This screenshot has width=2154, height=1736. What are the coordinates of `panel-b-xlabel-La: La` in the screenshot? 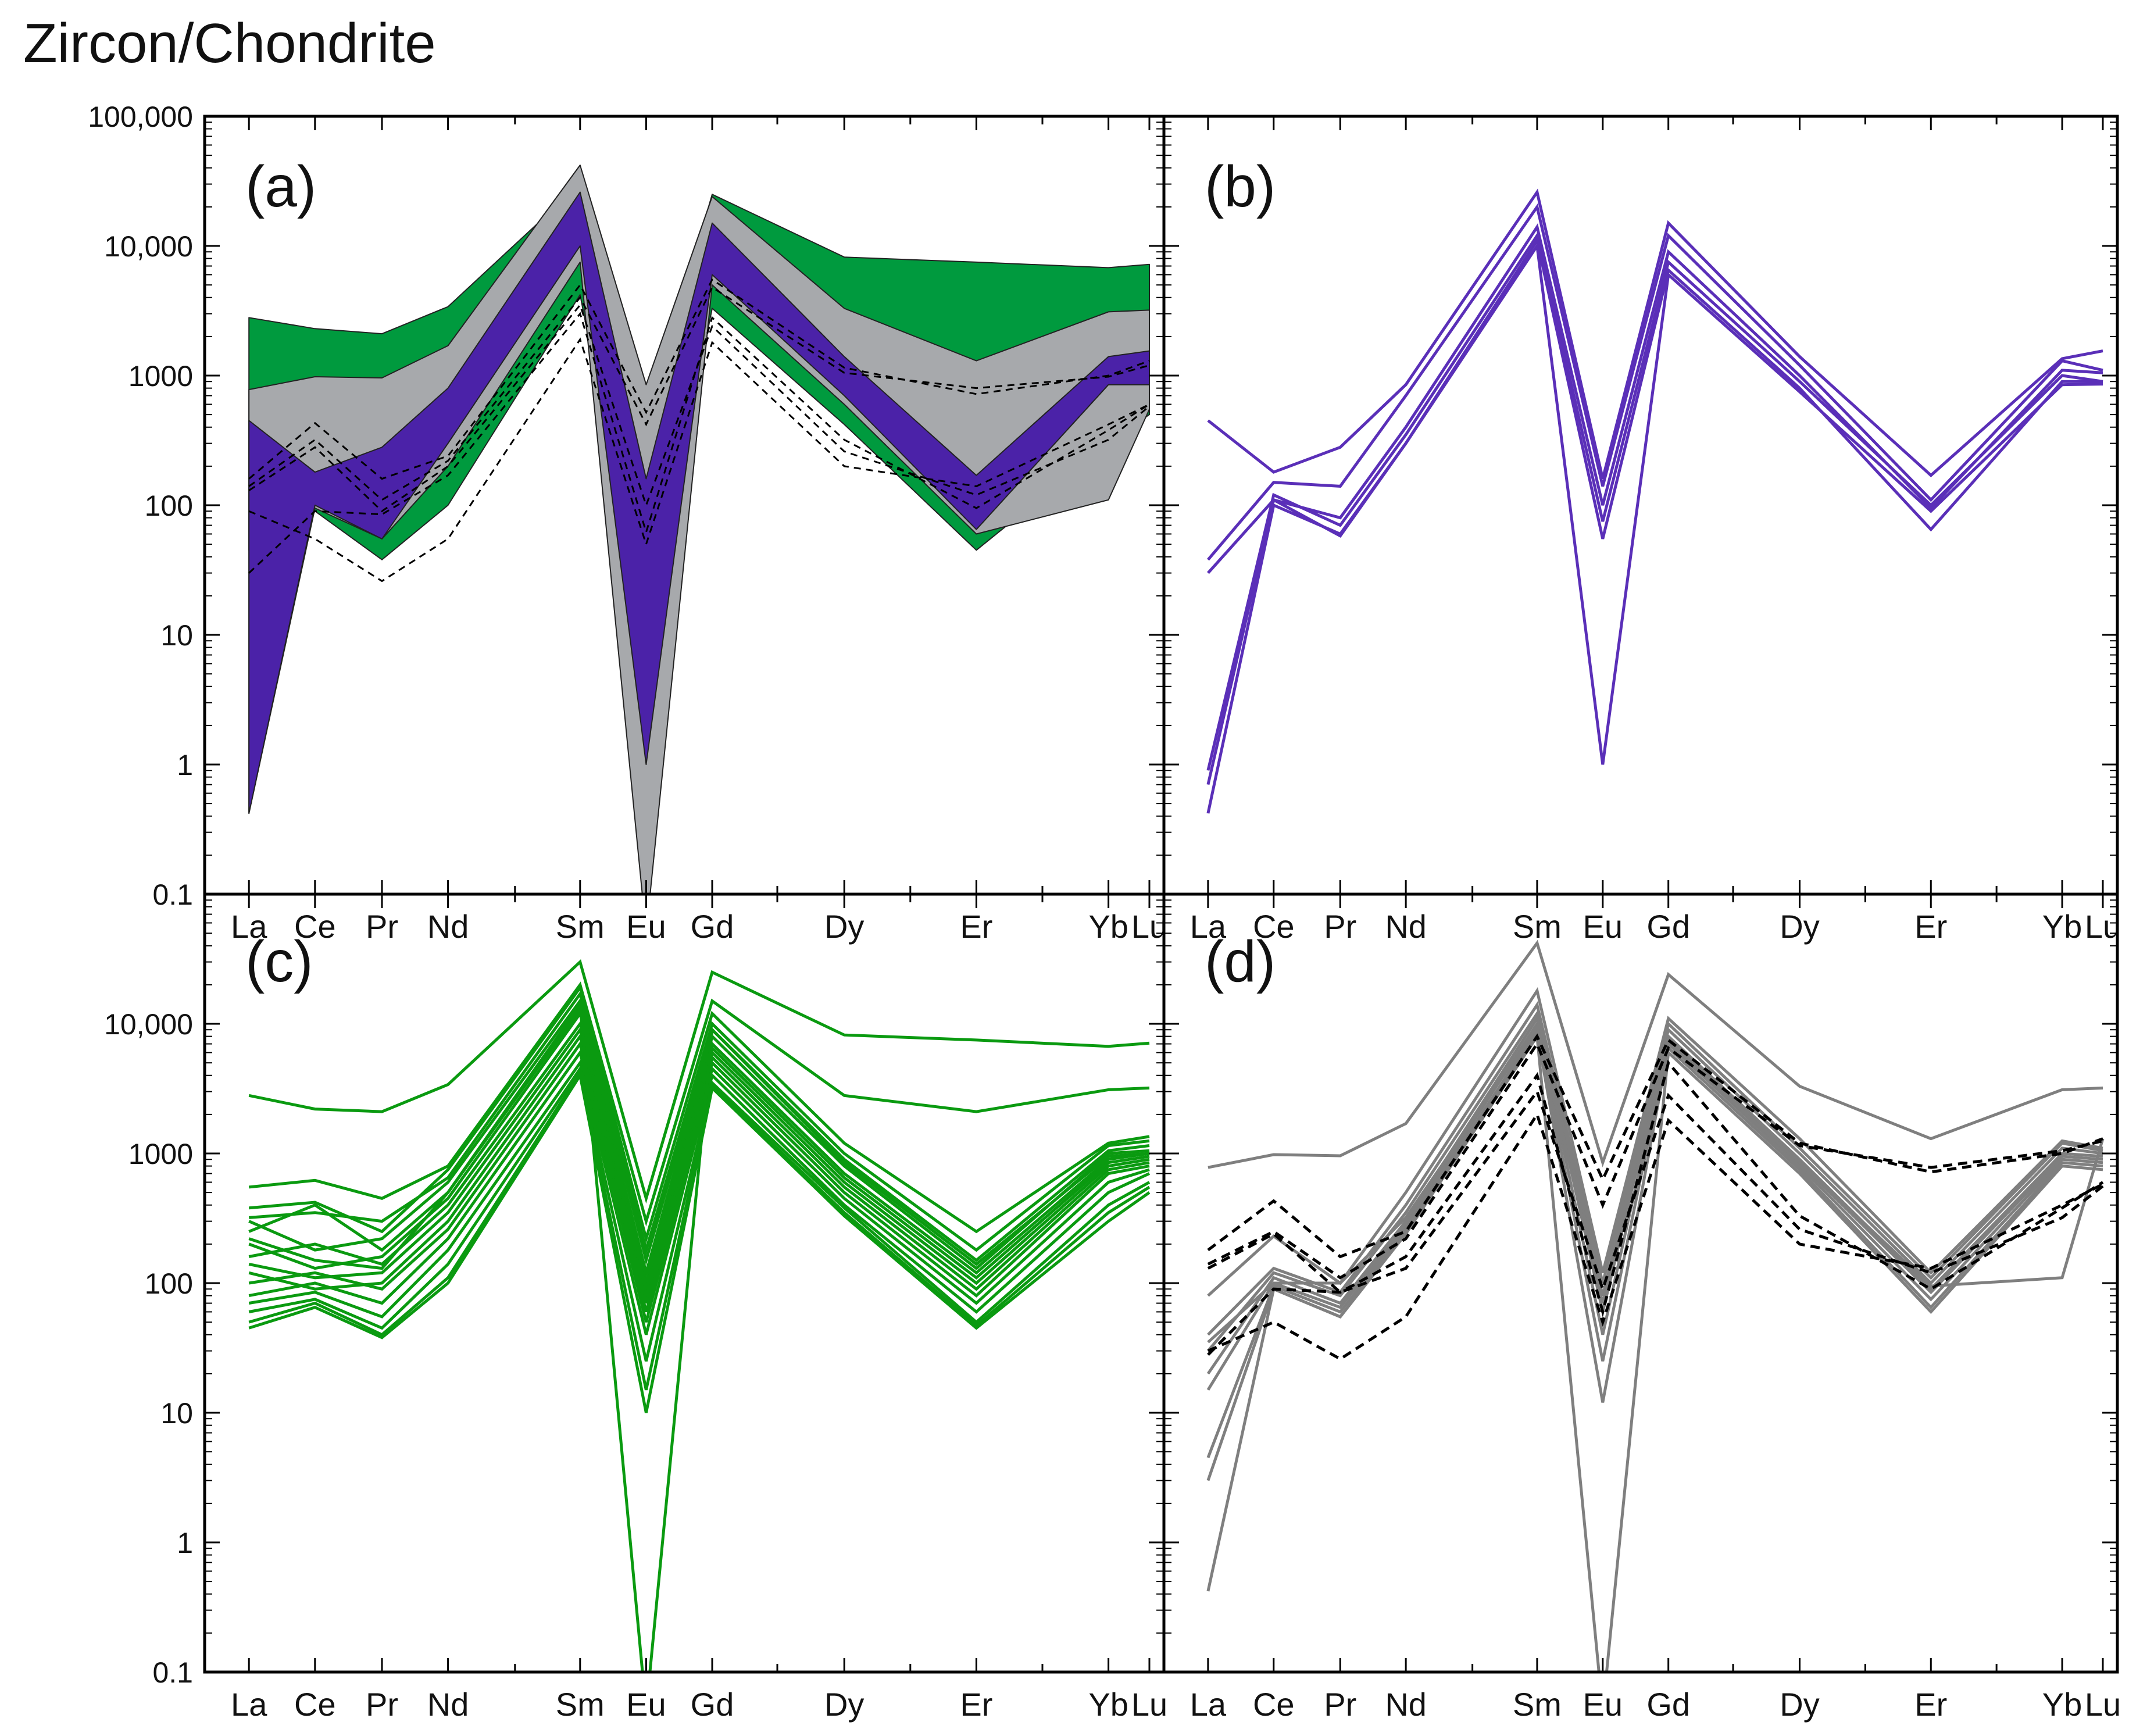 It's located at (1208, 926).